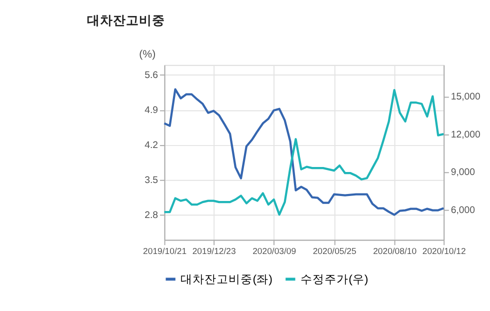 This screenshot has height=311, width=490. I want to click on y-tick-label: 4.9, so click(151, 110).